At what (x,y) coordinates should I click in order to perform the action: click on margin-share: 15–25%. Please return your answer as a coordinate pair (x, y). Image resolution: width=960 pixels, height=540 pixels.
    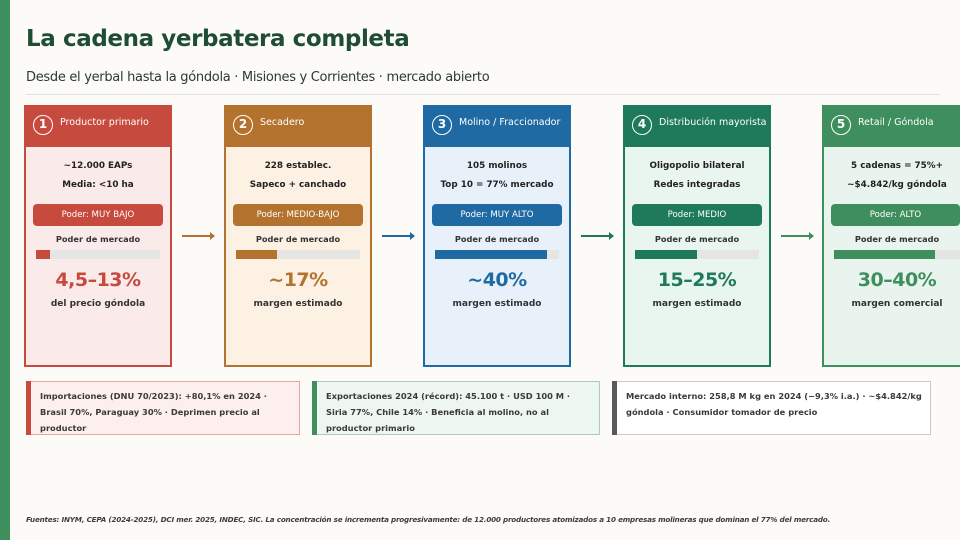
    Looking at the image, I should click on (697, 280).